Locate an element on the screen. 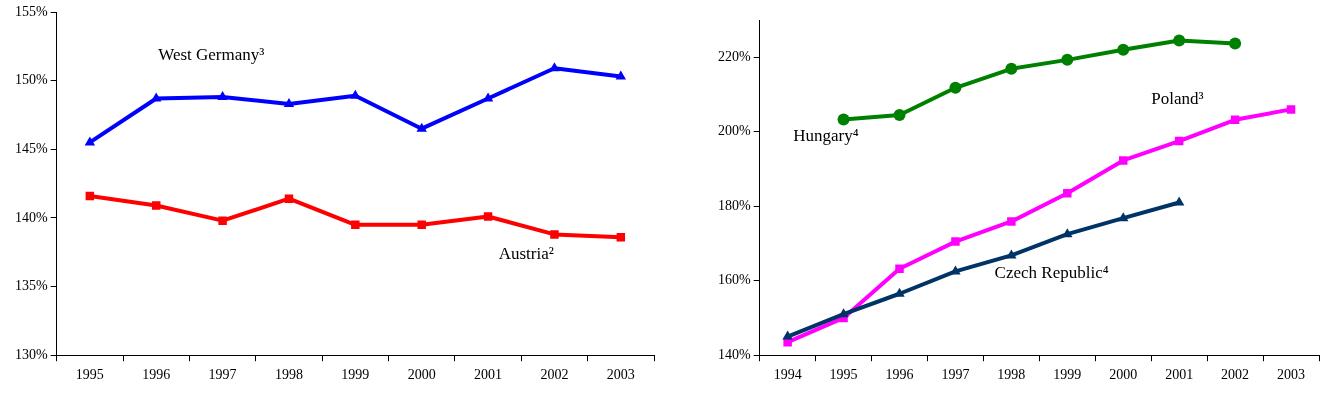 The width and height of the screenshot is (1325, 400). y-tick-label: 130% is located at coordinates (31, 354).